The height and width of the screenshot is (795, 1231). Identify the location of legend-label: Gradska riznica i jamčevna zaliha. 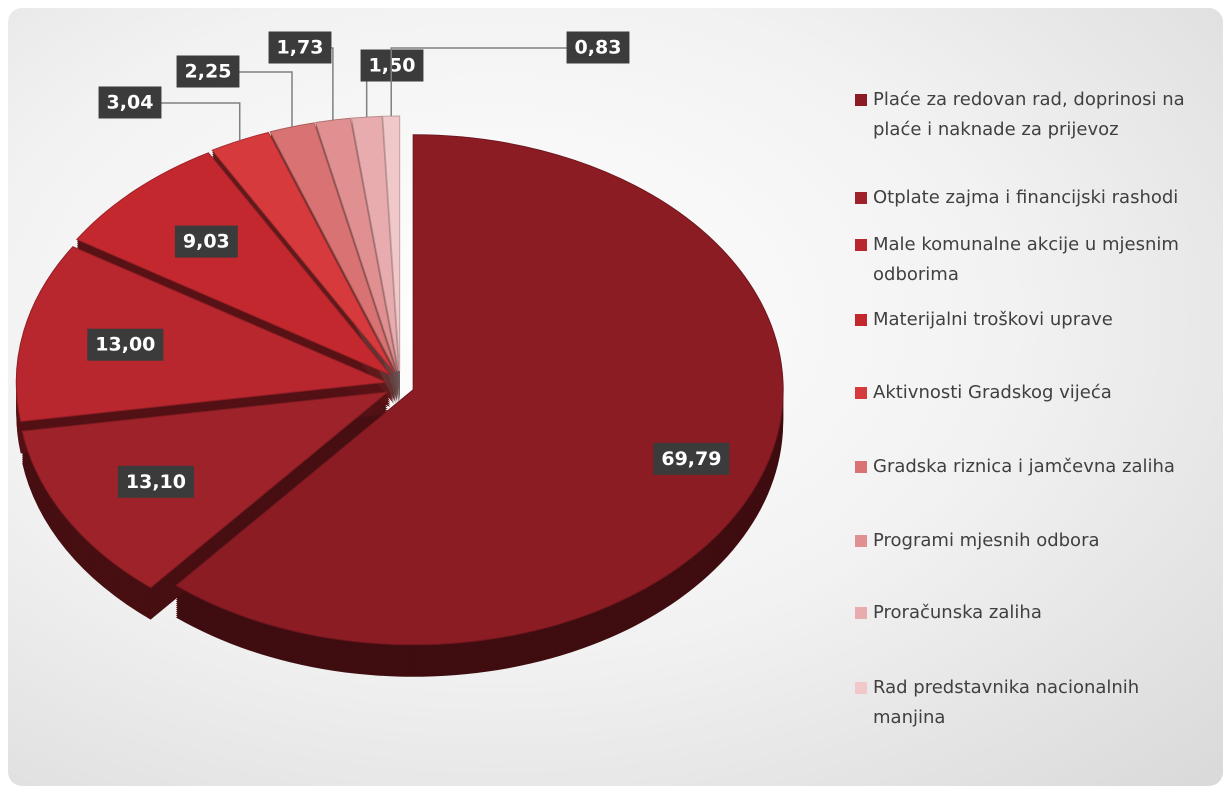
(1024, 466).